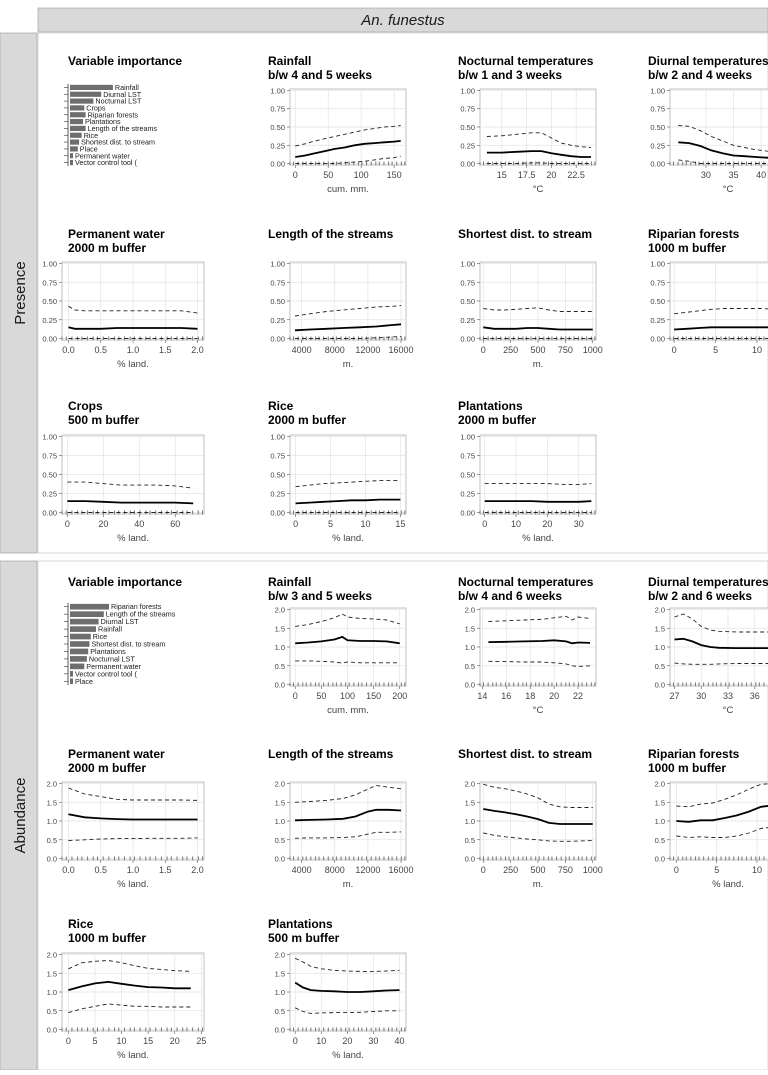  I want to click on panel-title: Variable importance, so click(125, 582).